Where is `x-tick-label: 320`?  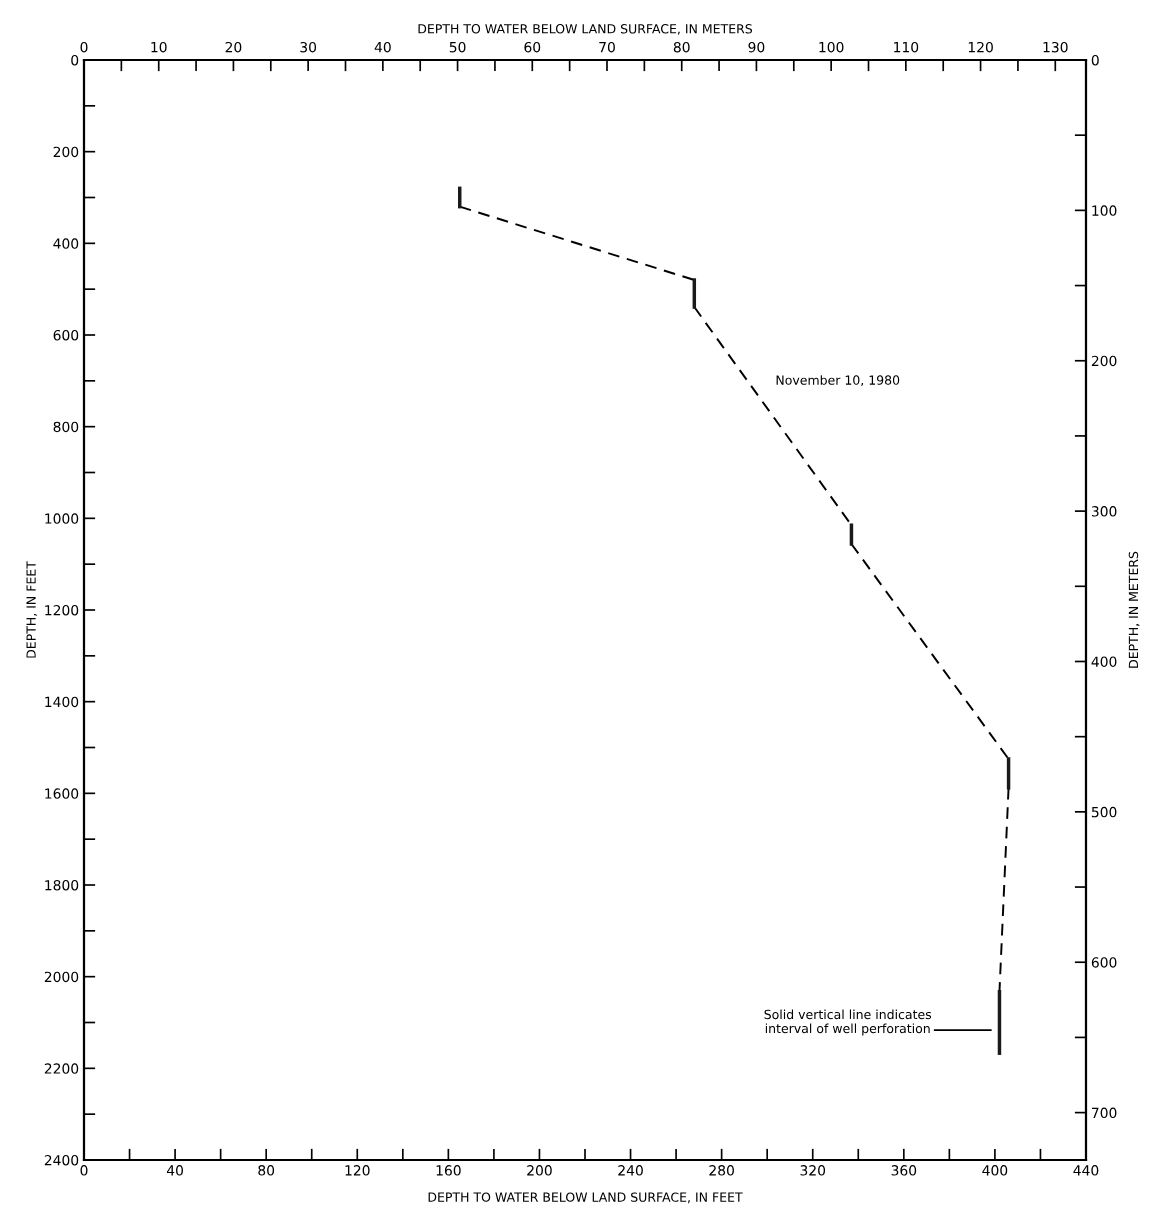
x-tick-label: 320 is located at coordinates (813, 1170).